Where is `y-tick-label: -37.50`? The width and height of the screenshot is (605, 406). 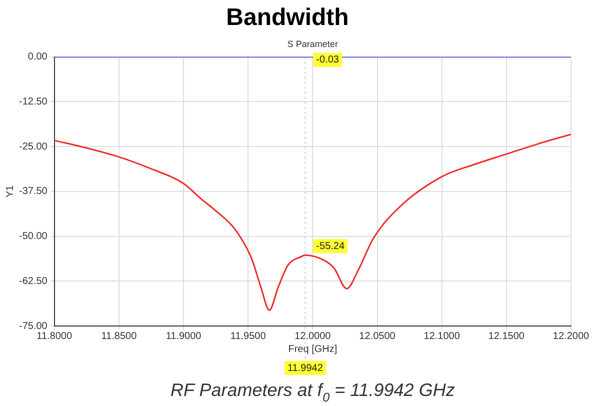
y-tick-label: -37.50 is located at coordinates (33, 192).